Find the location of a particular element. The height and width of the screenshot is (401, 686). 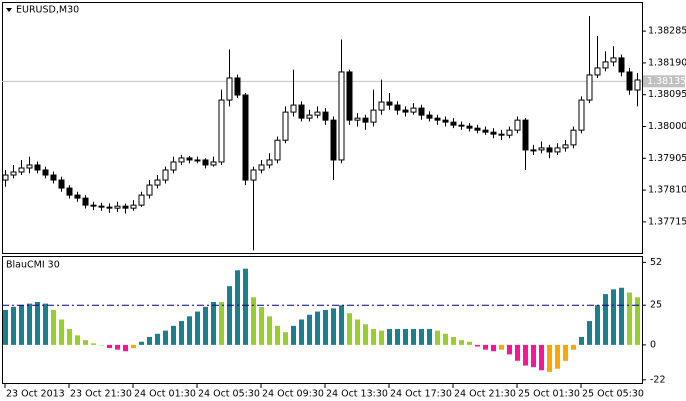

y-tick-label: 1.38285 is located at coordinates (667, 31).